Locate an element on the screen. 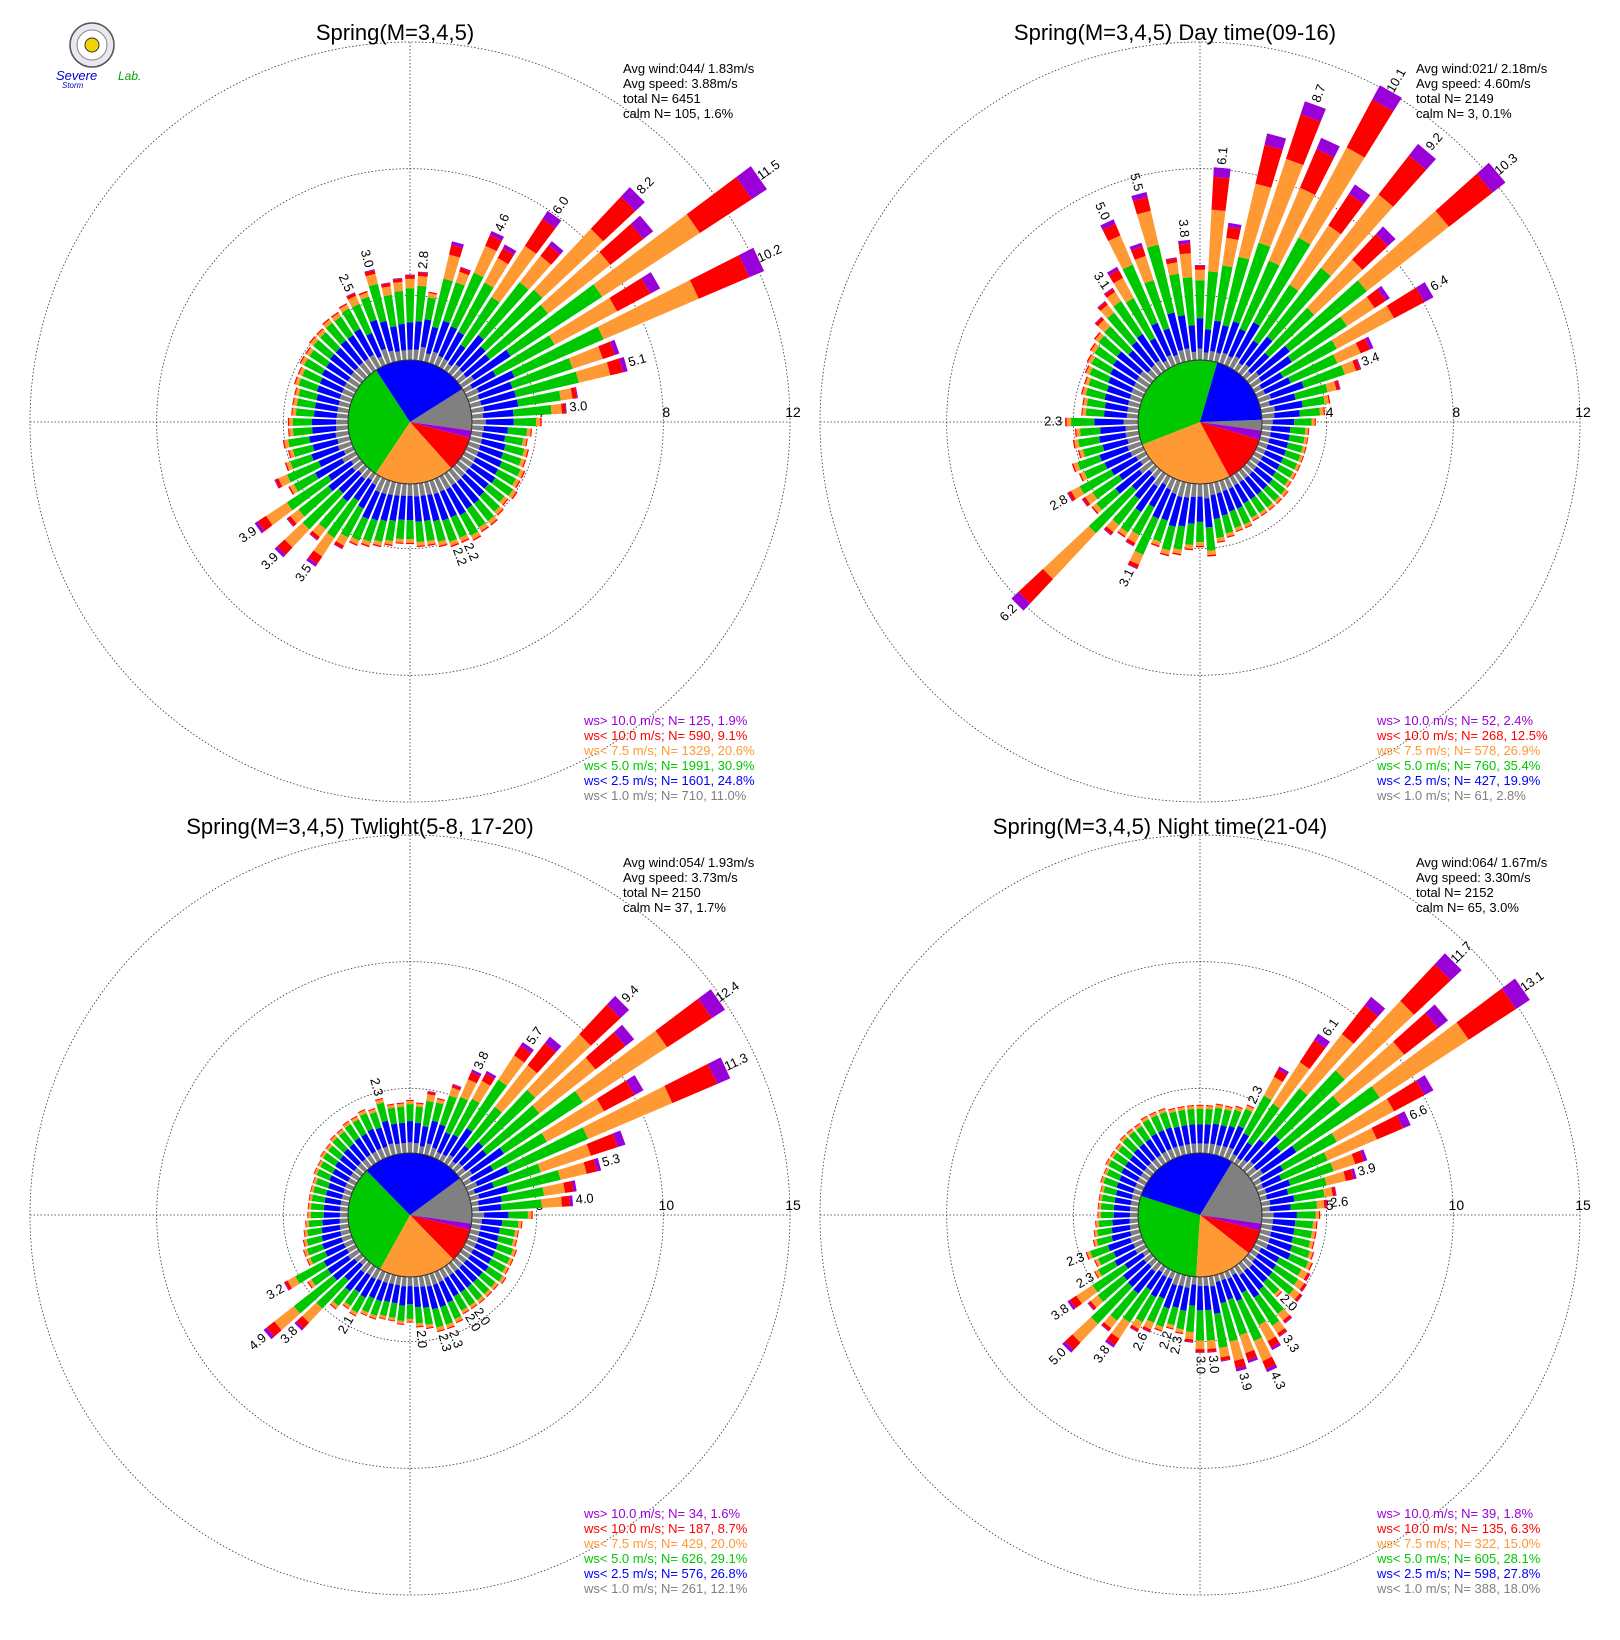 This screenshot has height=1640, width=1620. legend-entry: ws< 10.0 m/s; N= 135, 6.3% is located at coordinates (1458, 1528).